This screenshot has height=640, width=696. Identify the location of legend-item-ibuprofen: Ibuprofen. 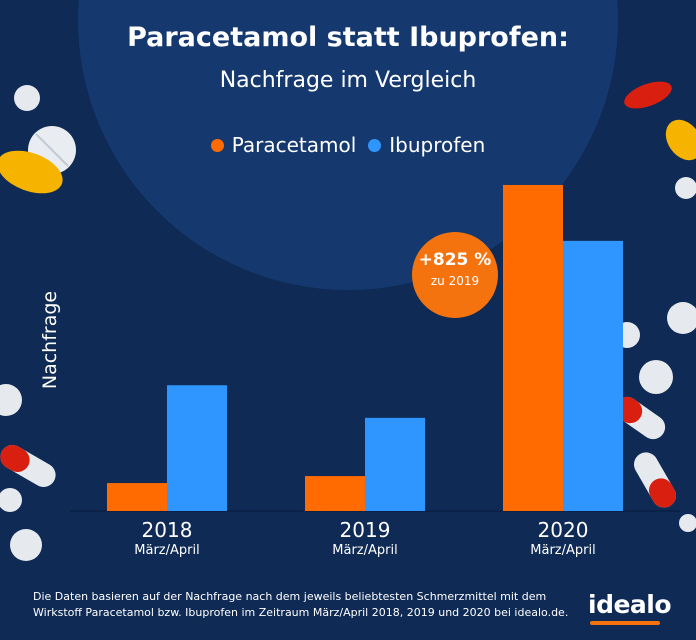
(426, 145).